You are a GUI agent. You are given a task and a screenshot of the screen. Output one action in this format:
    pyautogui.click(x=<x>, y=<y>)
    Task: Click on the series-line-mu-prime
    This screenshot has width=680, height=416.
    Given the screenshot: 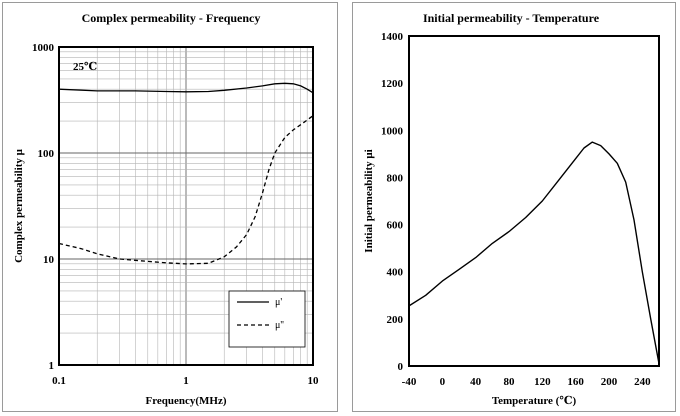 What is the action you would take?
    pyautogui.click(x=186, y=88)
    